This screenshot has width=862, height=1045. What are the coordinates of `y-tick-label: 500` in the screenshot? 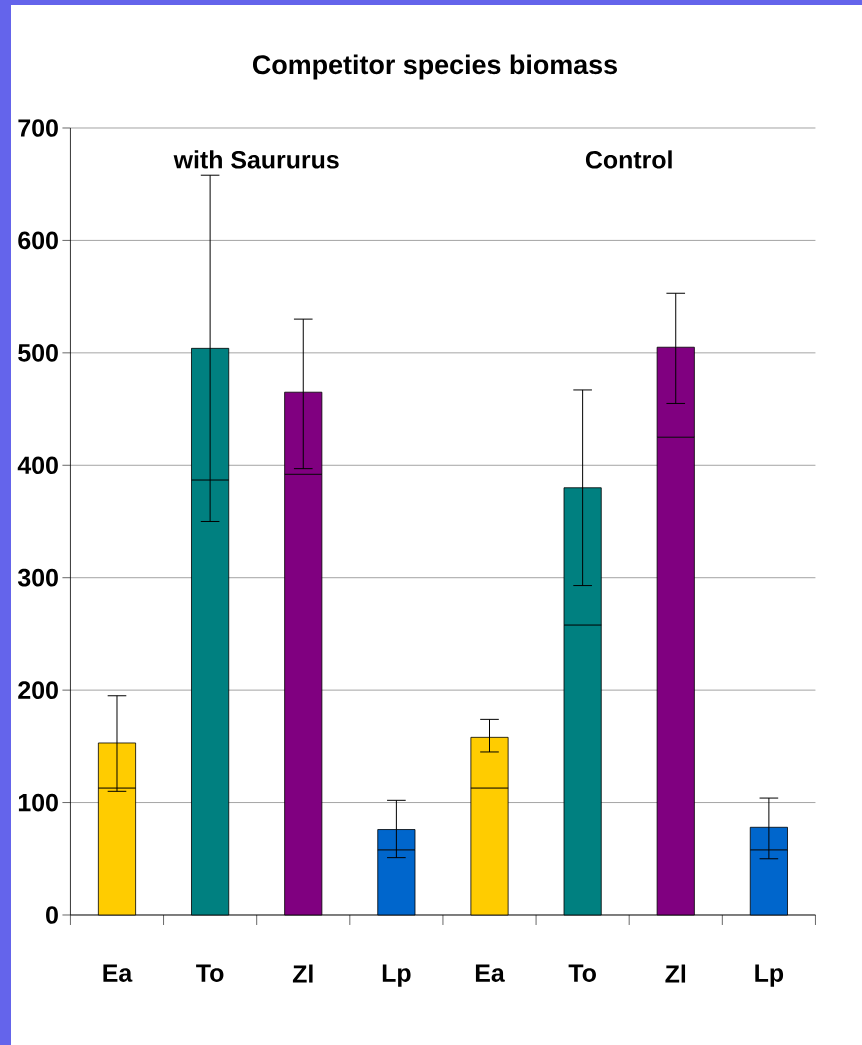 It's located at (38, 353).